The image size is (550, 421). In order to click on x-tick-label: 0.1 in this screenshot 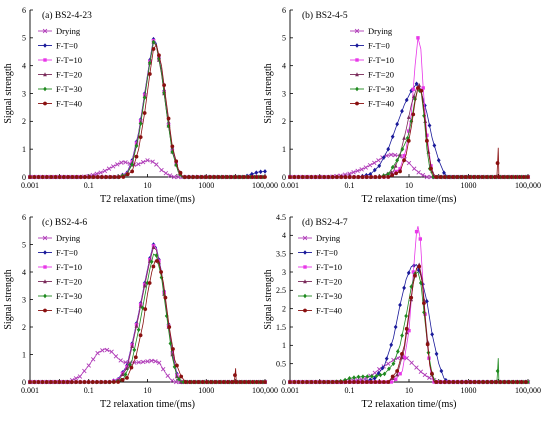, I will do `click(89, 390)`.